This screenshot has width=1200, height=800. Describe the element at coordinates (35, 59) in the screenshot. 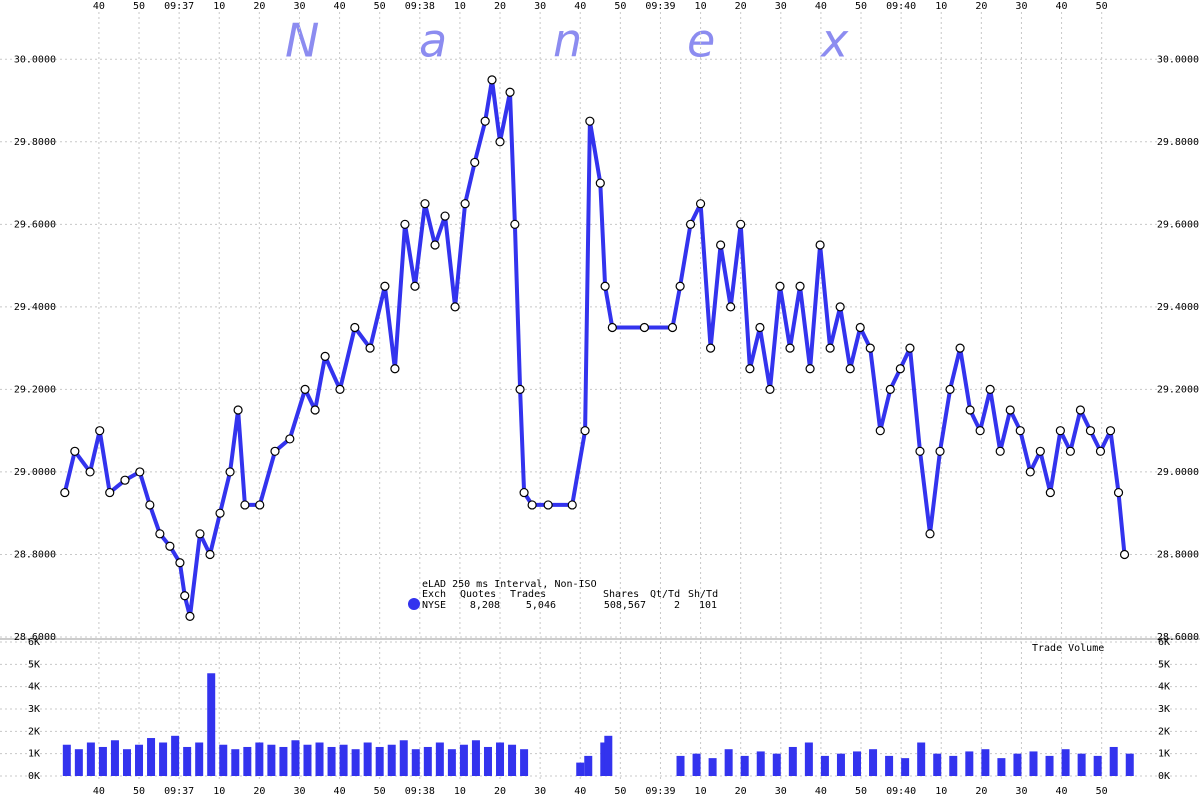

I see `y-tick-label: 30.0000` at that location.